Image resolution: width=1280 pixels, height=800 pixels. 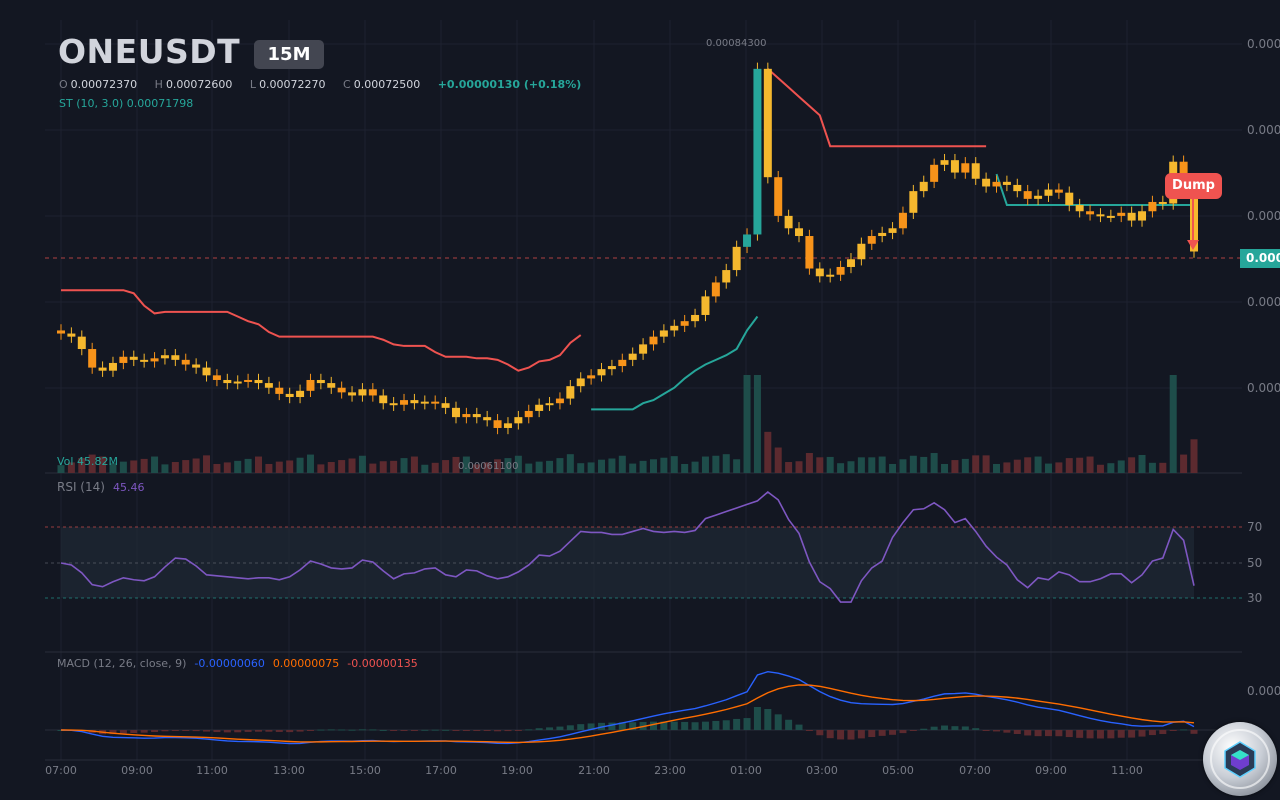 What do you see at coordinates (137, 770) in the screenshot?
I see `time-tick: 09:00` at bounding box center [137, 770].